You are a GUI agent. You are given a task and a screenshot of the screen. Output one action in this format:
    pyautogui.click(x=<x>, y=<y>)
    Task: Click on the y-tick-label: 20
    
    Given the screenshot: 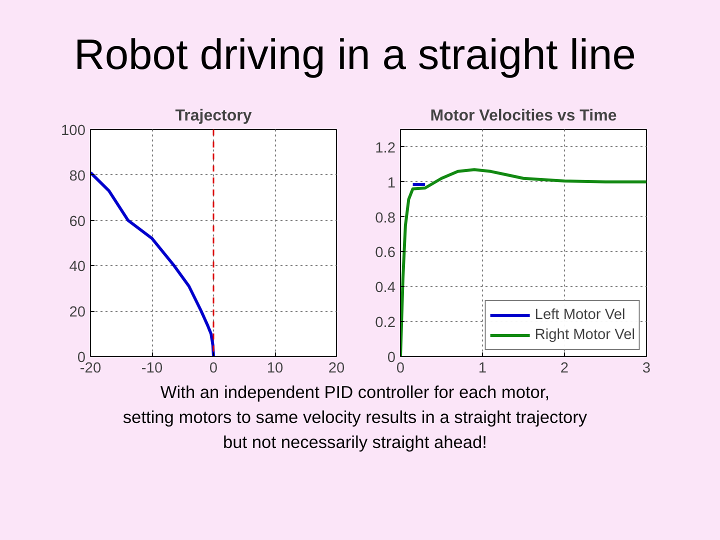 What is the action you would take?
    pyautogui.click(x=77, y=312)
    